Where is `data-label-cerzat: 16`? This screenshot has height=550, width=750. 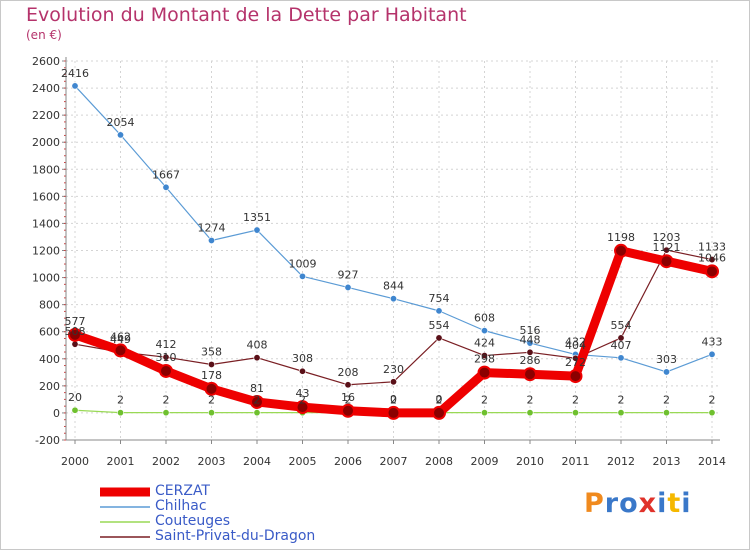
data-label-cerzat: 16 is located at coordinates (348, 397).